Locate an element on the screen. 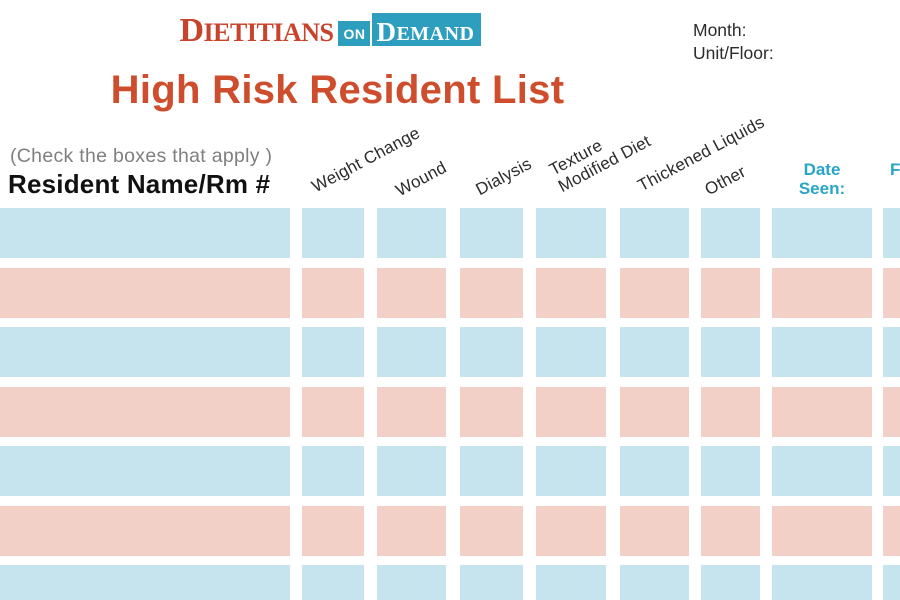  resident-name-column-header: Resident Name/Rm # is located at coordinates (139, 184).